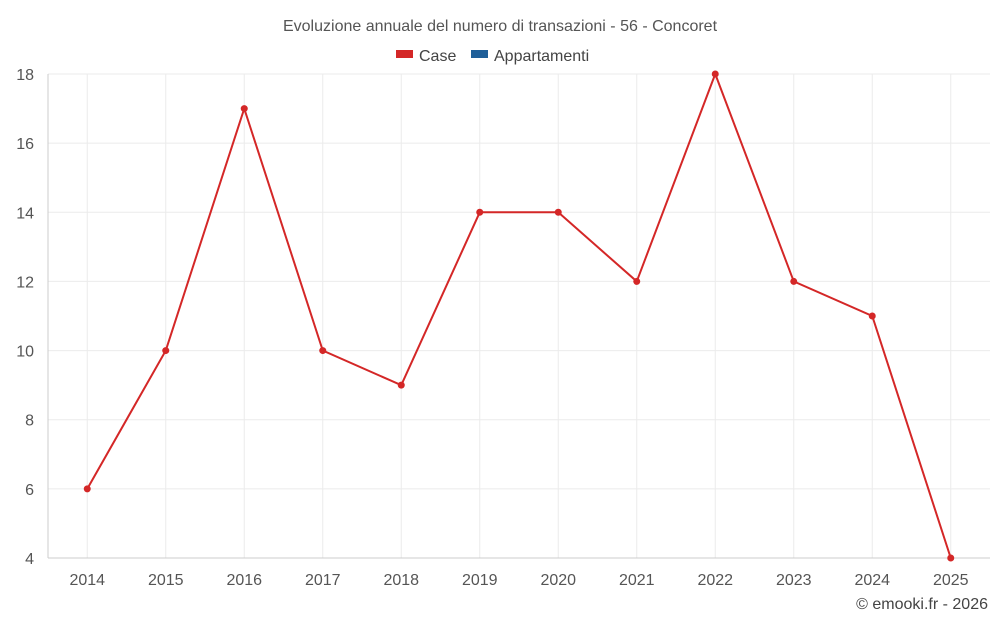  Describe the element at coordinates (29, 490) in the screenshot. I see `y-tick-label-6: 6` at that location.